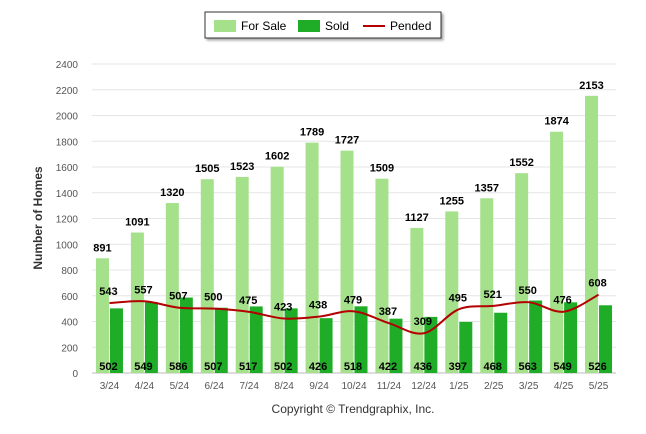 The height and width of the screenshot is (434, 646). What do you see at coordinates (556, 122) in the screenshot?
I see `for-sale-value-label: 1874` at bounding box center [556, 122].